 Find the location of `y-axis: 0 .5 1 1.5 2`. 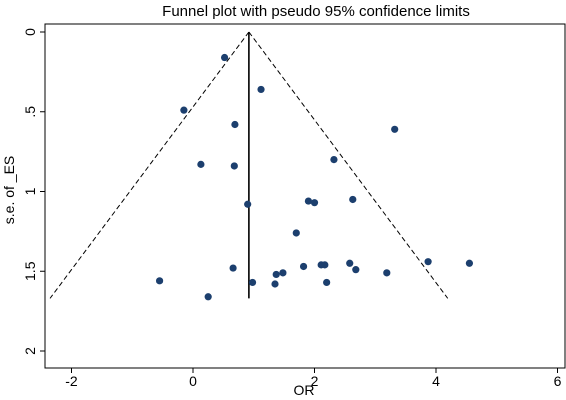

y-axis: 0 .5 1 1.5 2 is located at coordinates (33, 191).